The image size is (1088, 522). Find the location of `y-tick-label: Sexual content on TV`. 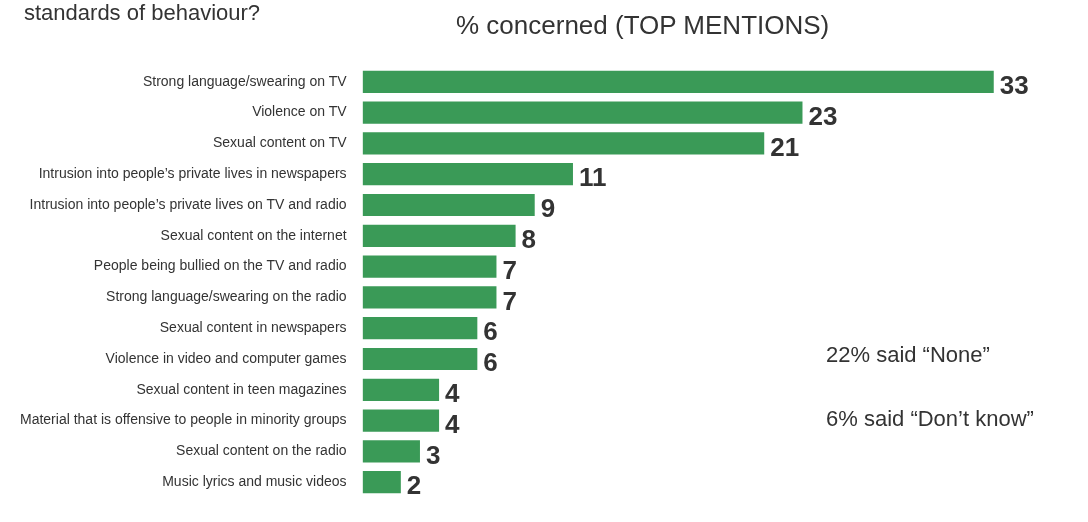

y-tick-label: Sexual content on TV is located at coordinates (280, 142).